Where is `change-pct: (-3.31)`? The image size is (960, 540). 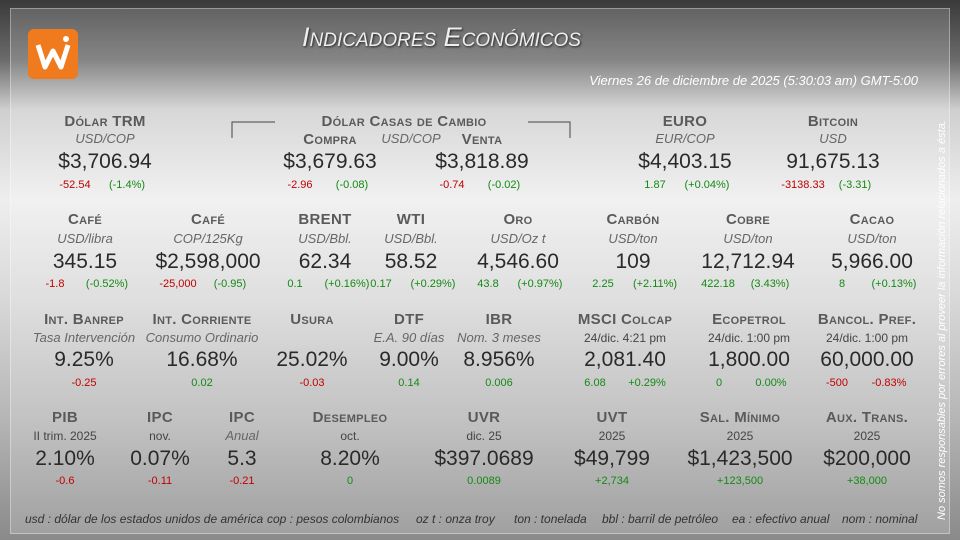 change-pct: (-3.31) is located at coordinates (855, 185).